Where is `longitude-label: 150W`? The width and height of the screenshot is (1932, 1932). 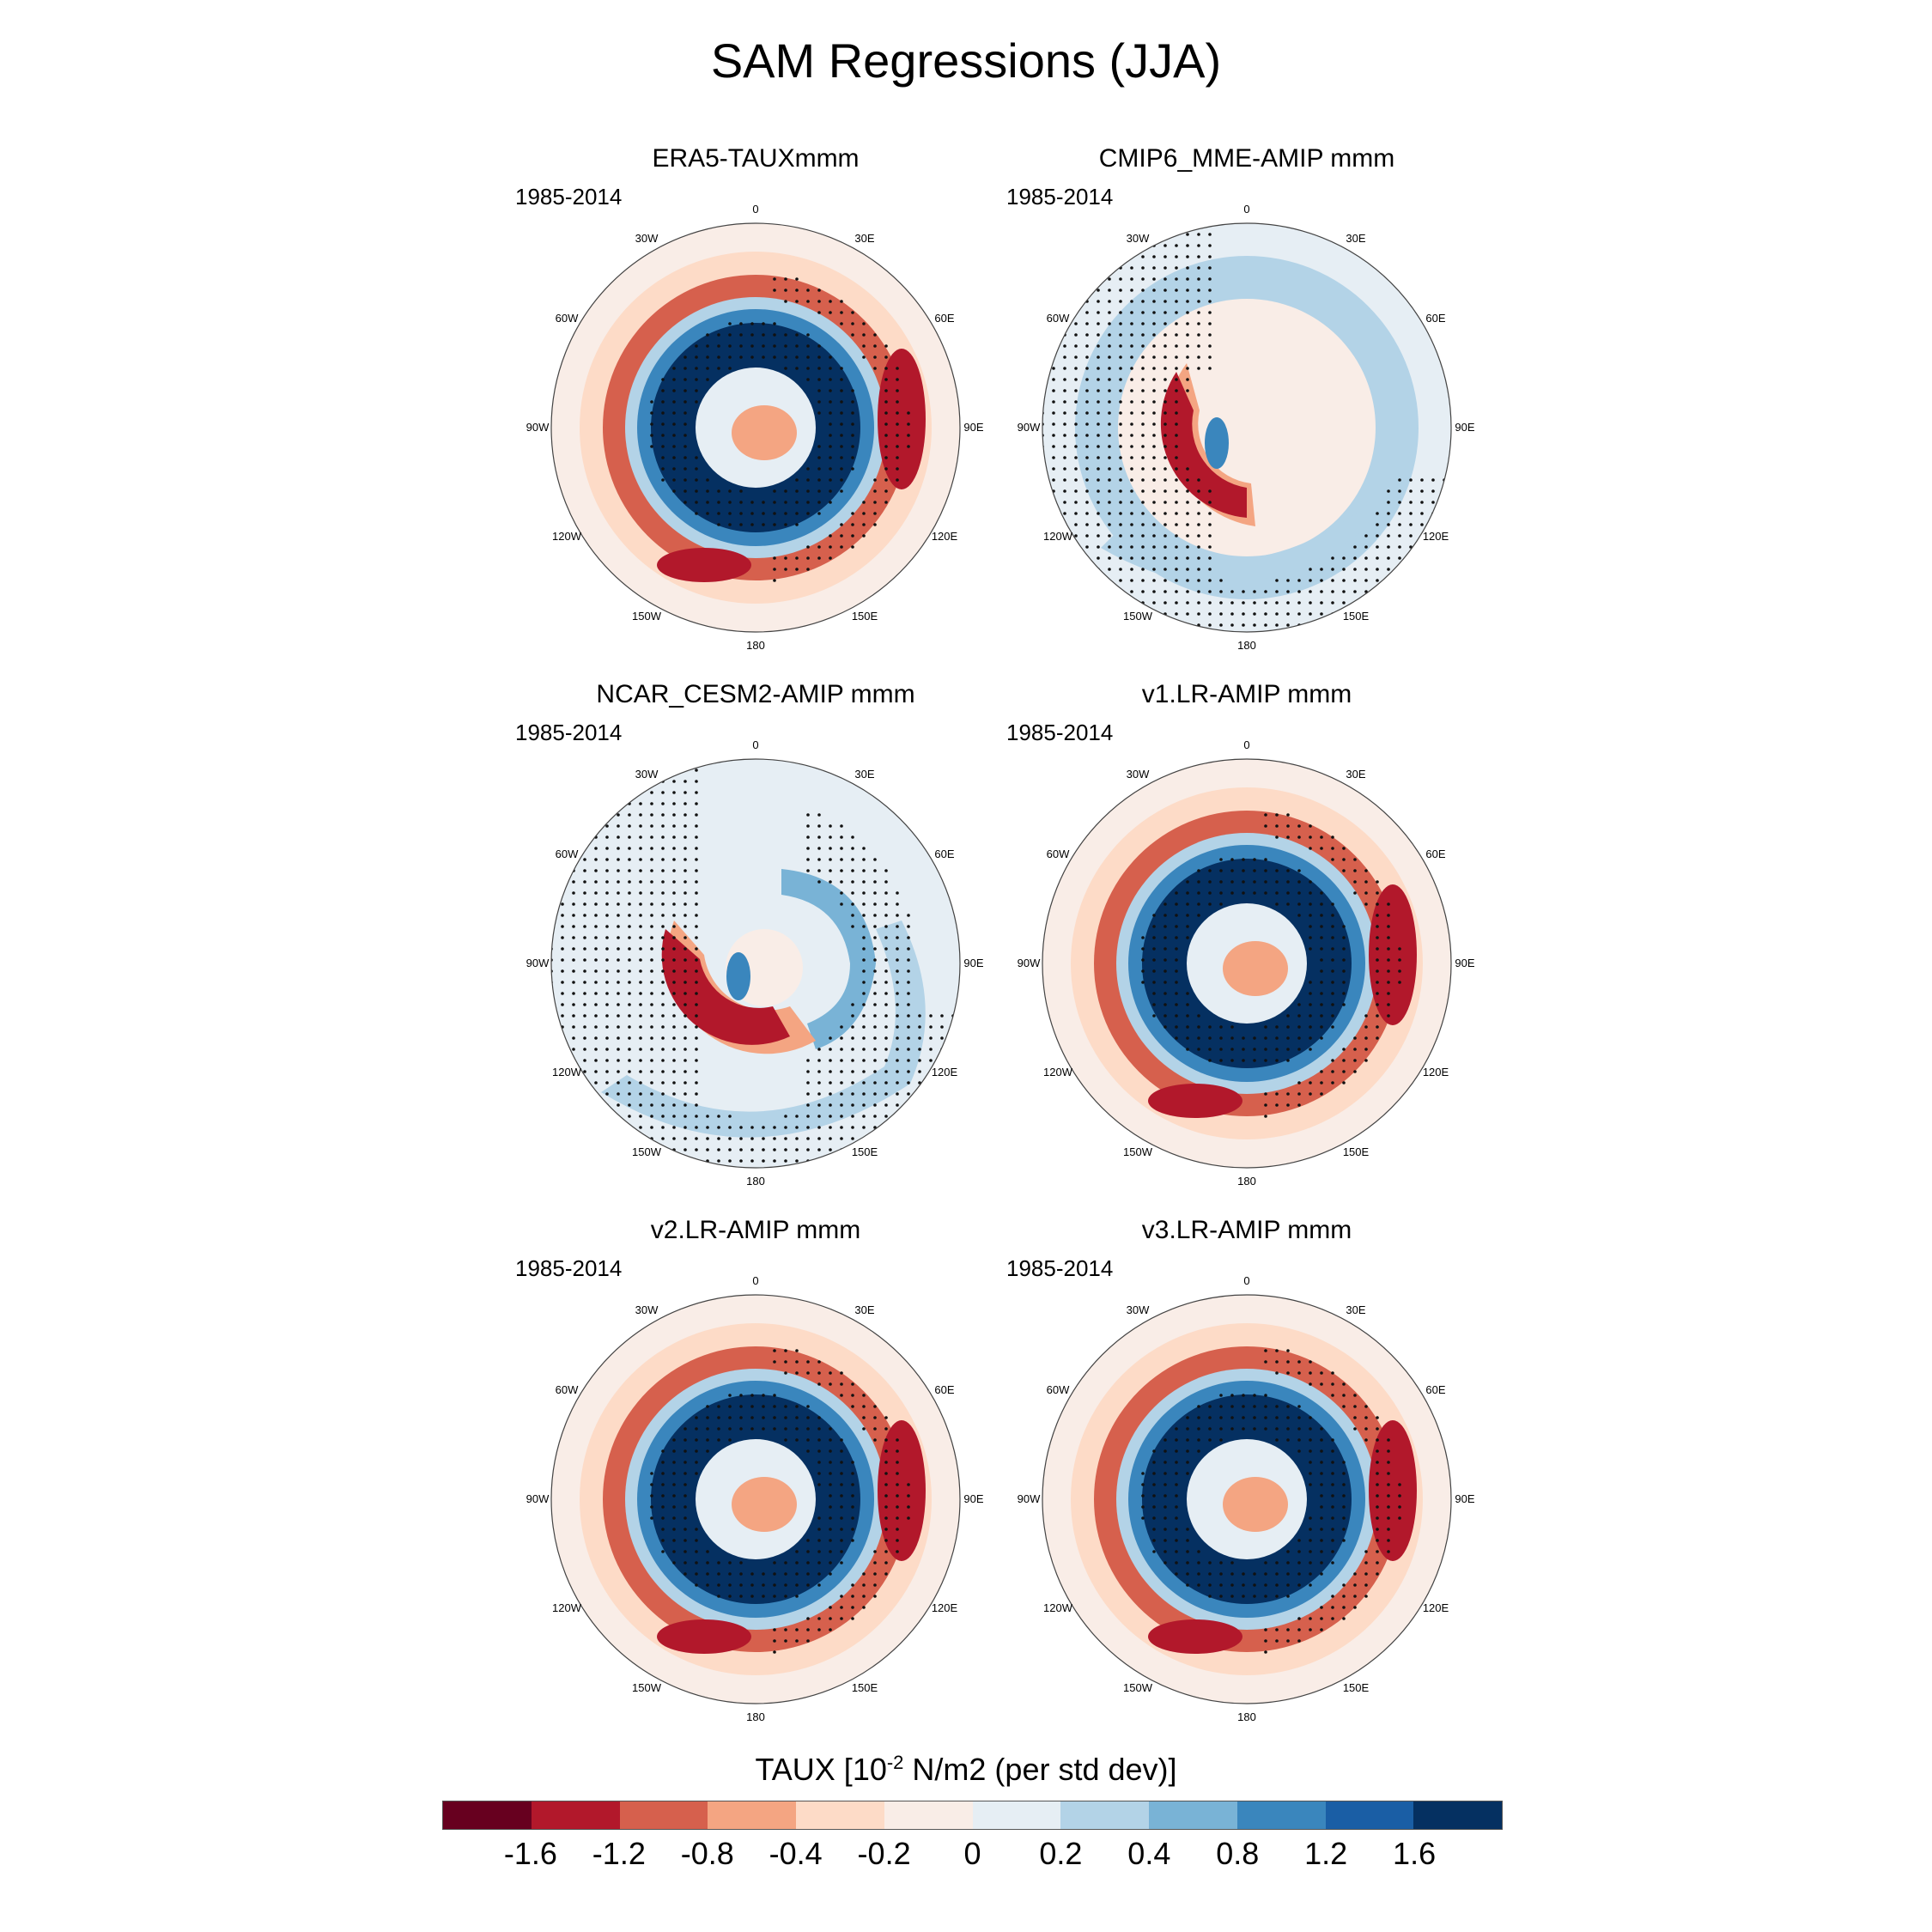
longitude-label: 150W is located at coordinates (647, 1687).